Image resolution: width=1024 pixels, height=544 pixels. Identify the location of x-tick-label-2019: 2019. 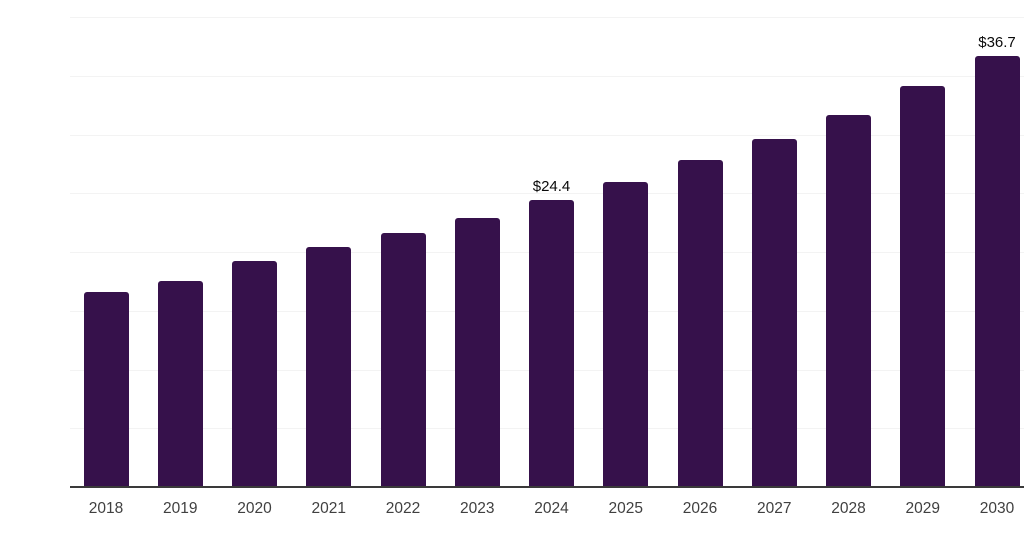
(180, 508).